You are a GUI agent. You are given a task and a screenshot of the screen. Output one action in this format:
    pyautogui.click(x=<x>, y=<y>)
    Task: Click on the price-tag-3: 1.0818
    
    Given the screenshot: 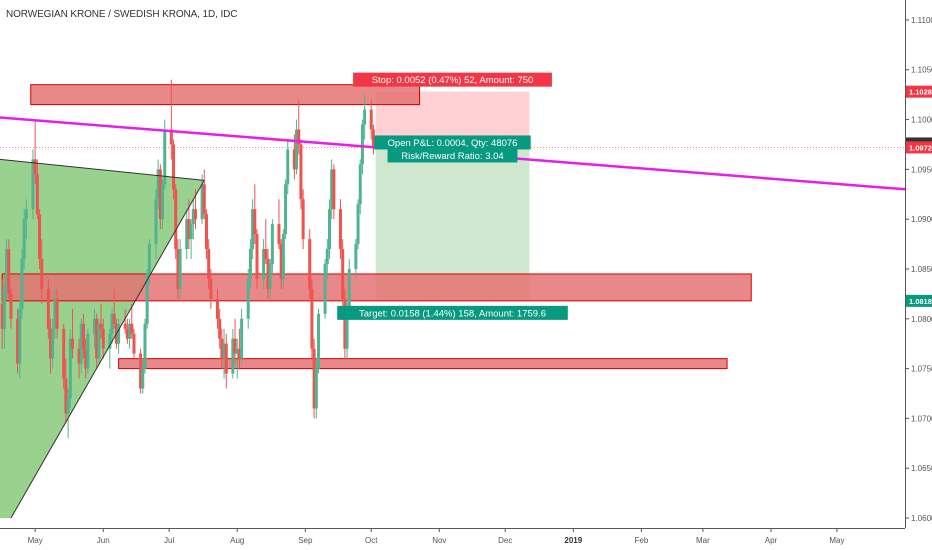 What is the action you would take?
    pyautogui.click(x=920, y=301)
    